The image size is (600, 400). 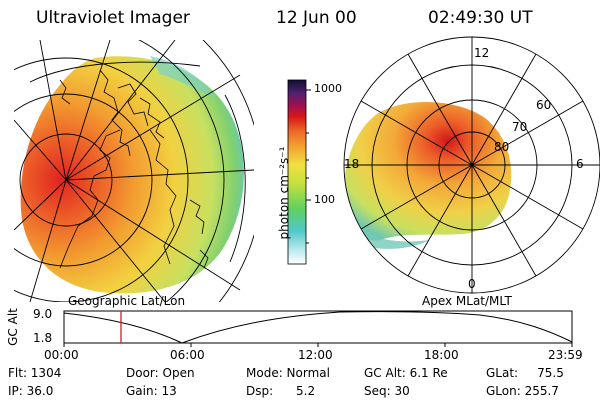 What do you see at coordinates (187, 355) in the screenshot?
I see `altitude-xtick-0600: 06:00` at bounding box center [187, 355].